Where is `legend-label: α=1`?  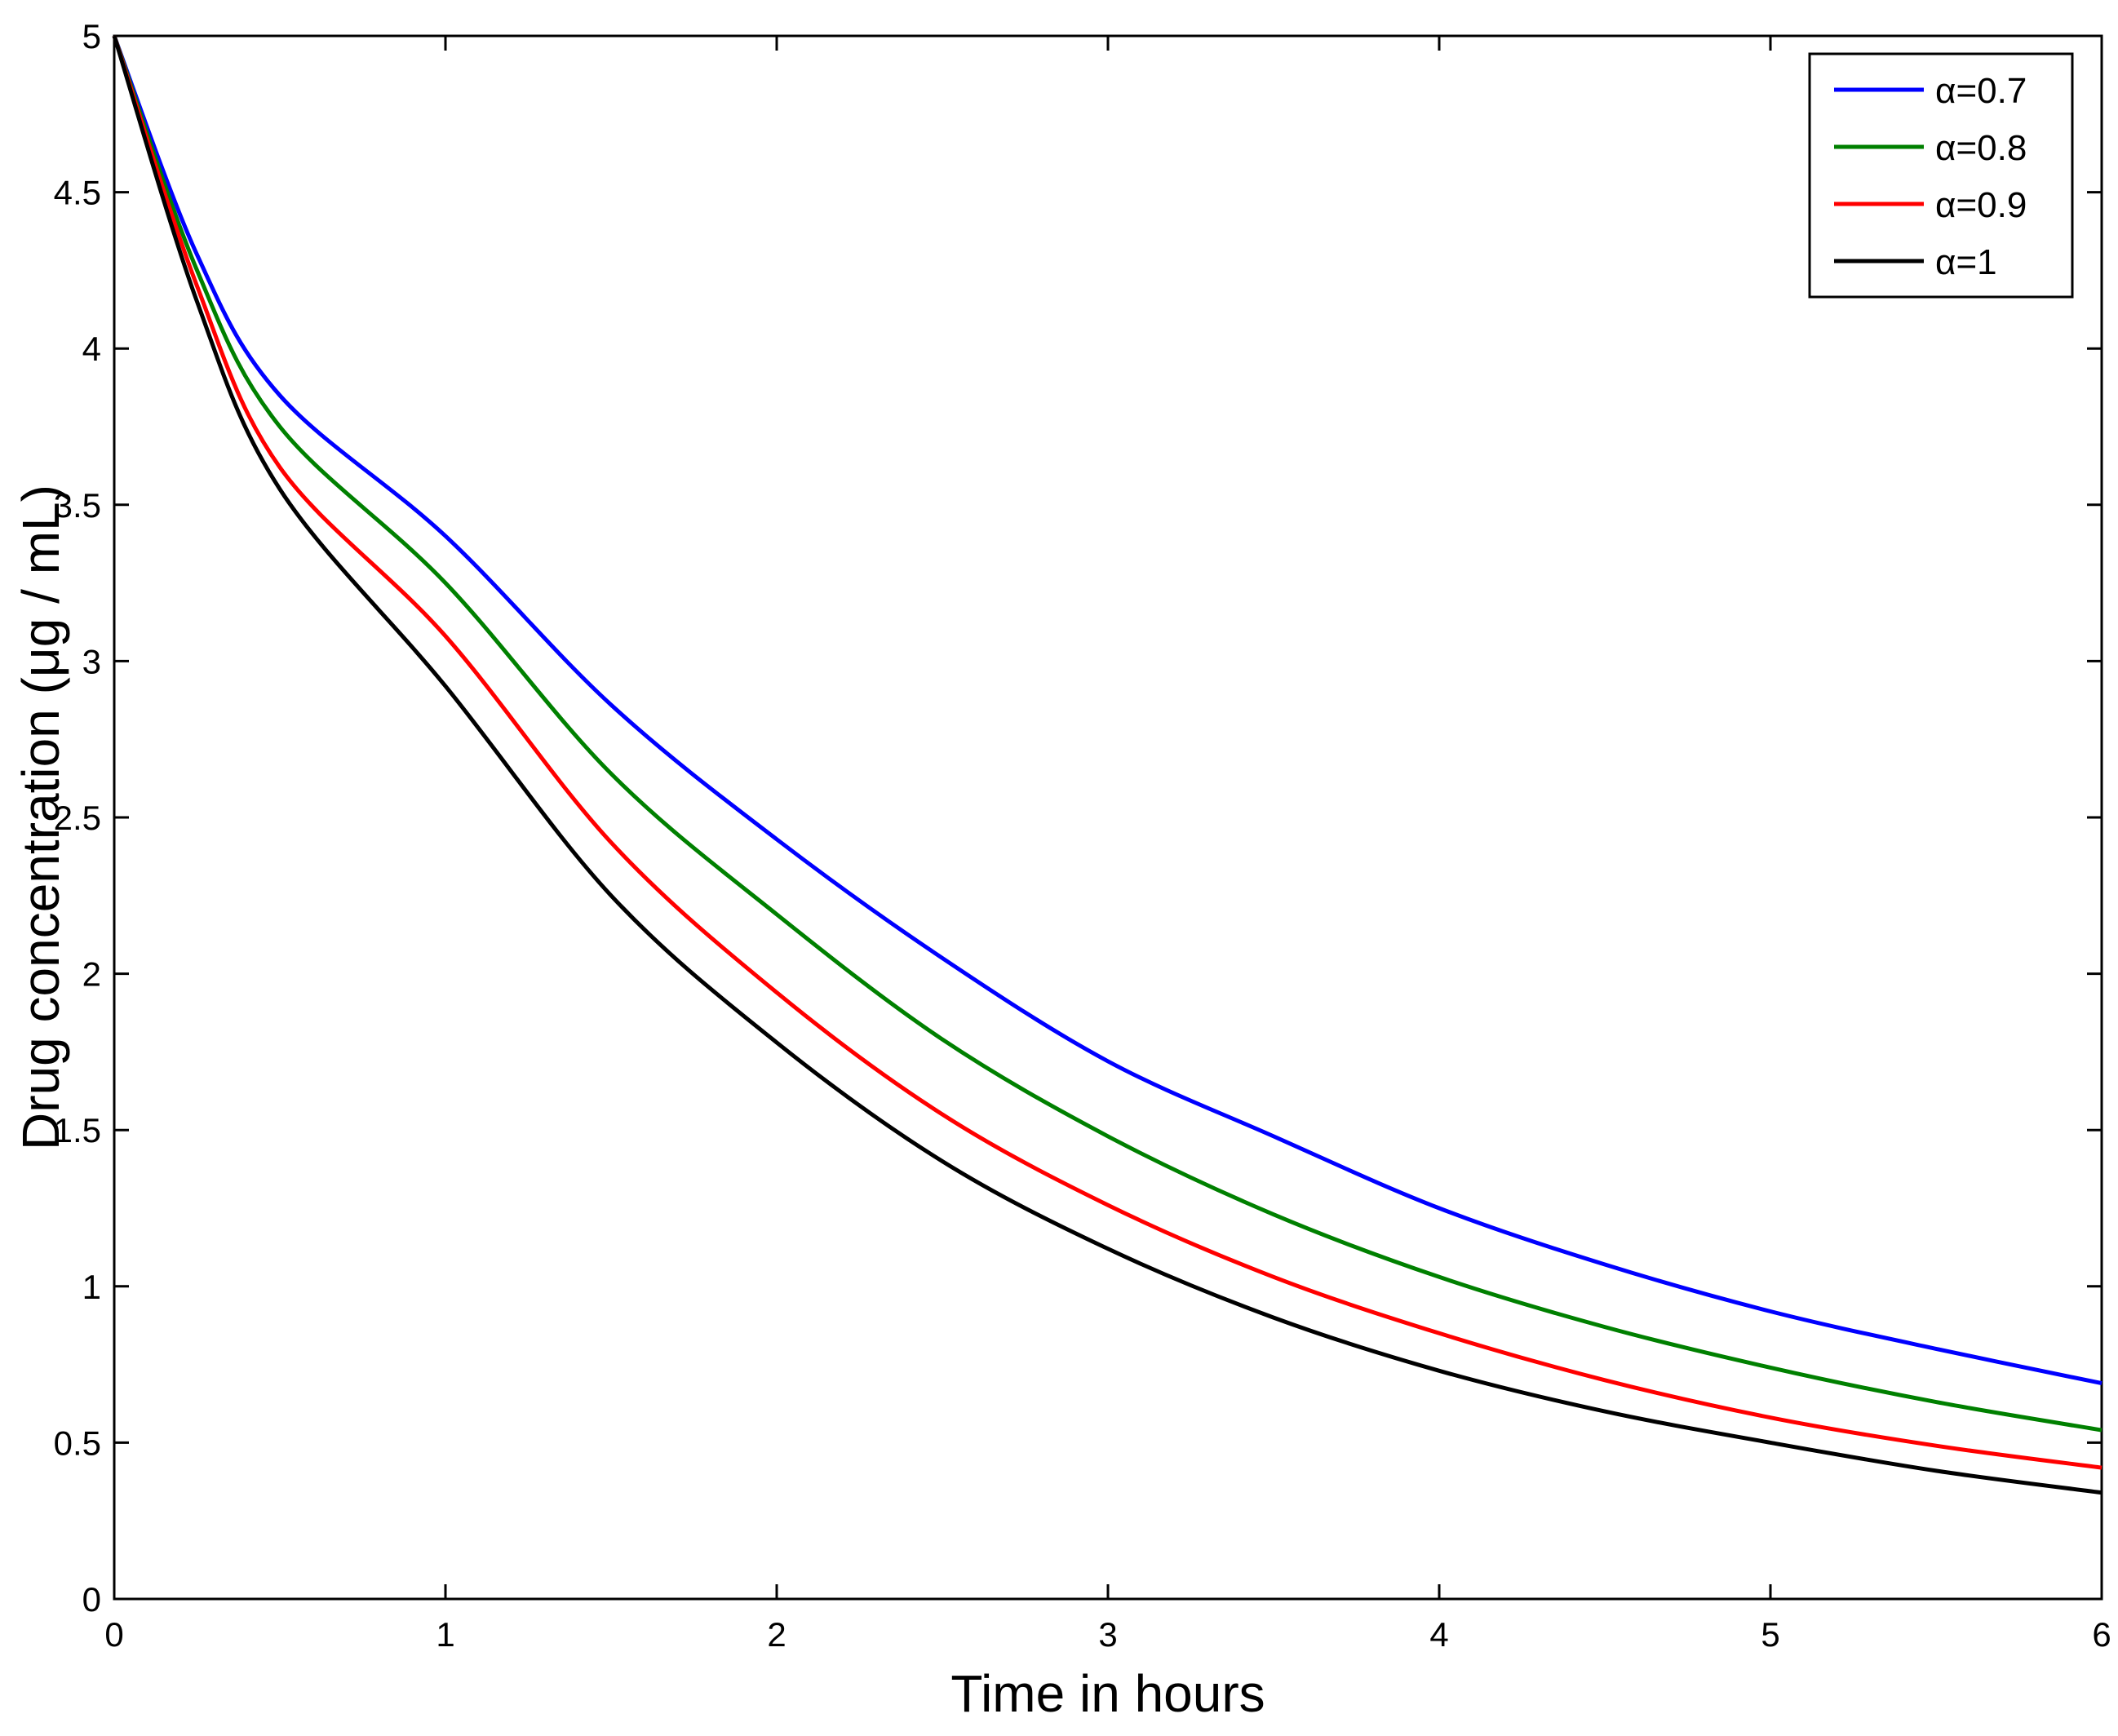 legend-label: α=1 is located at coordinates (1966, 262).